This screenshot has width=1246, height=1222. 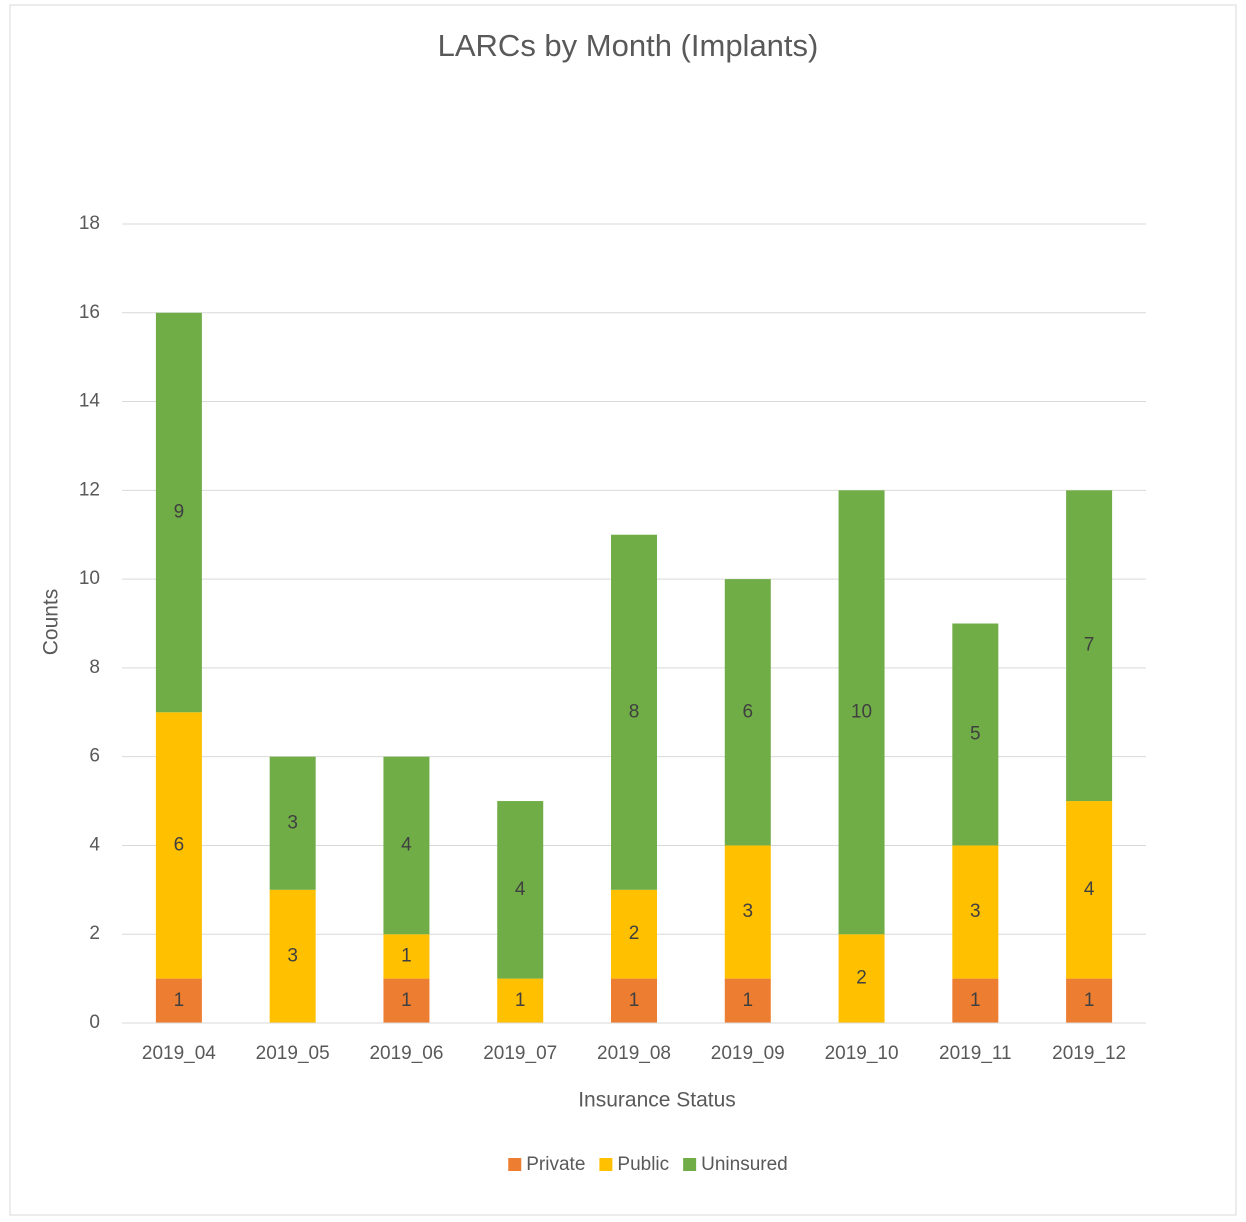 I want to click on data-label: 7, so click(x=1089, y=645).